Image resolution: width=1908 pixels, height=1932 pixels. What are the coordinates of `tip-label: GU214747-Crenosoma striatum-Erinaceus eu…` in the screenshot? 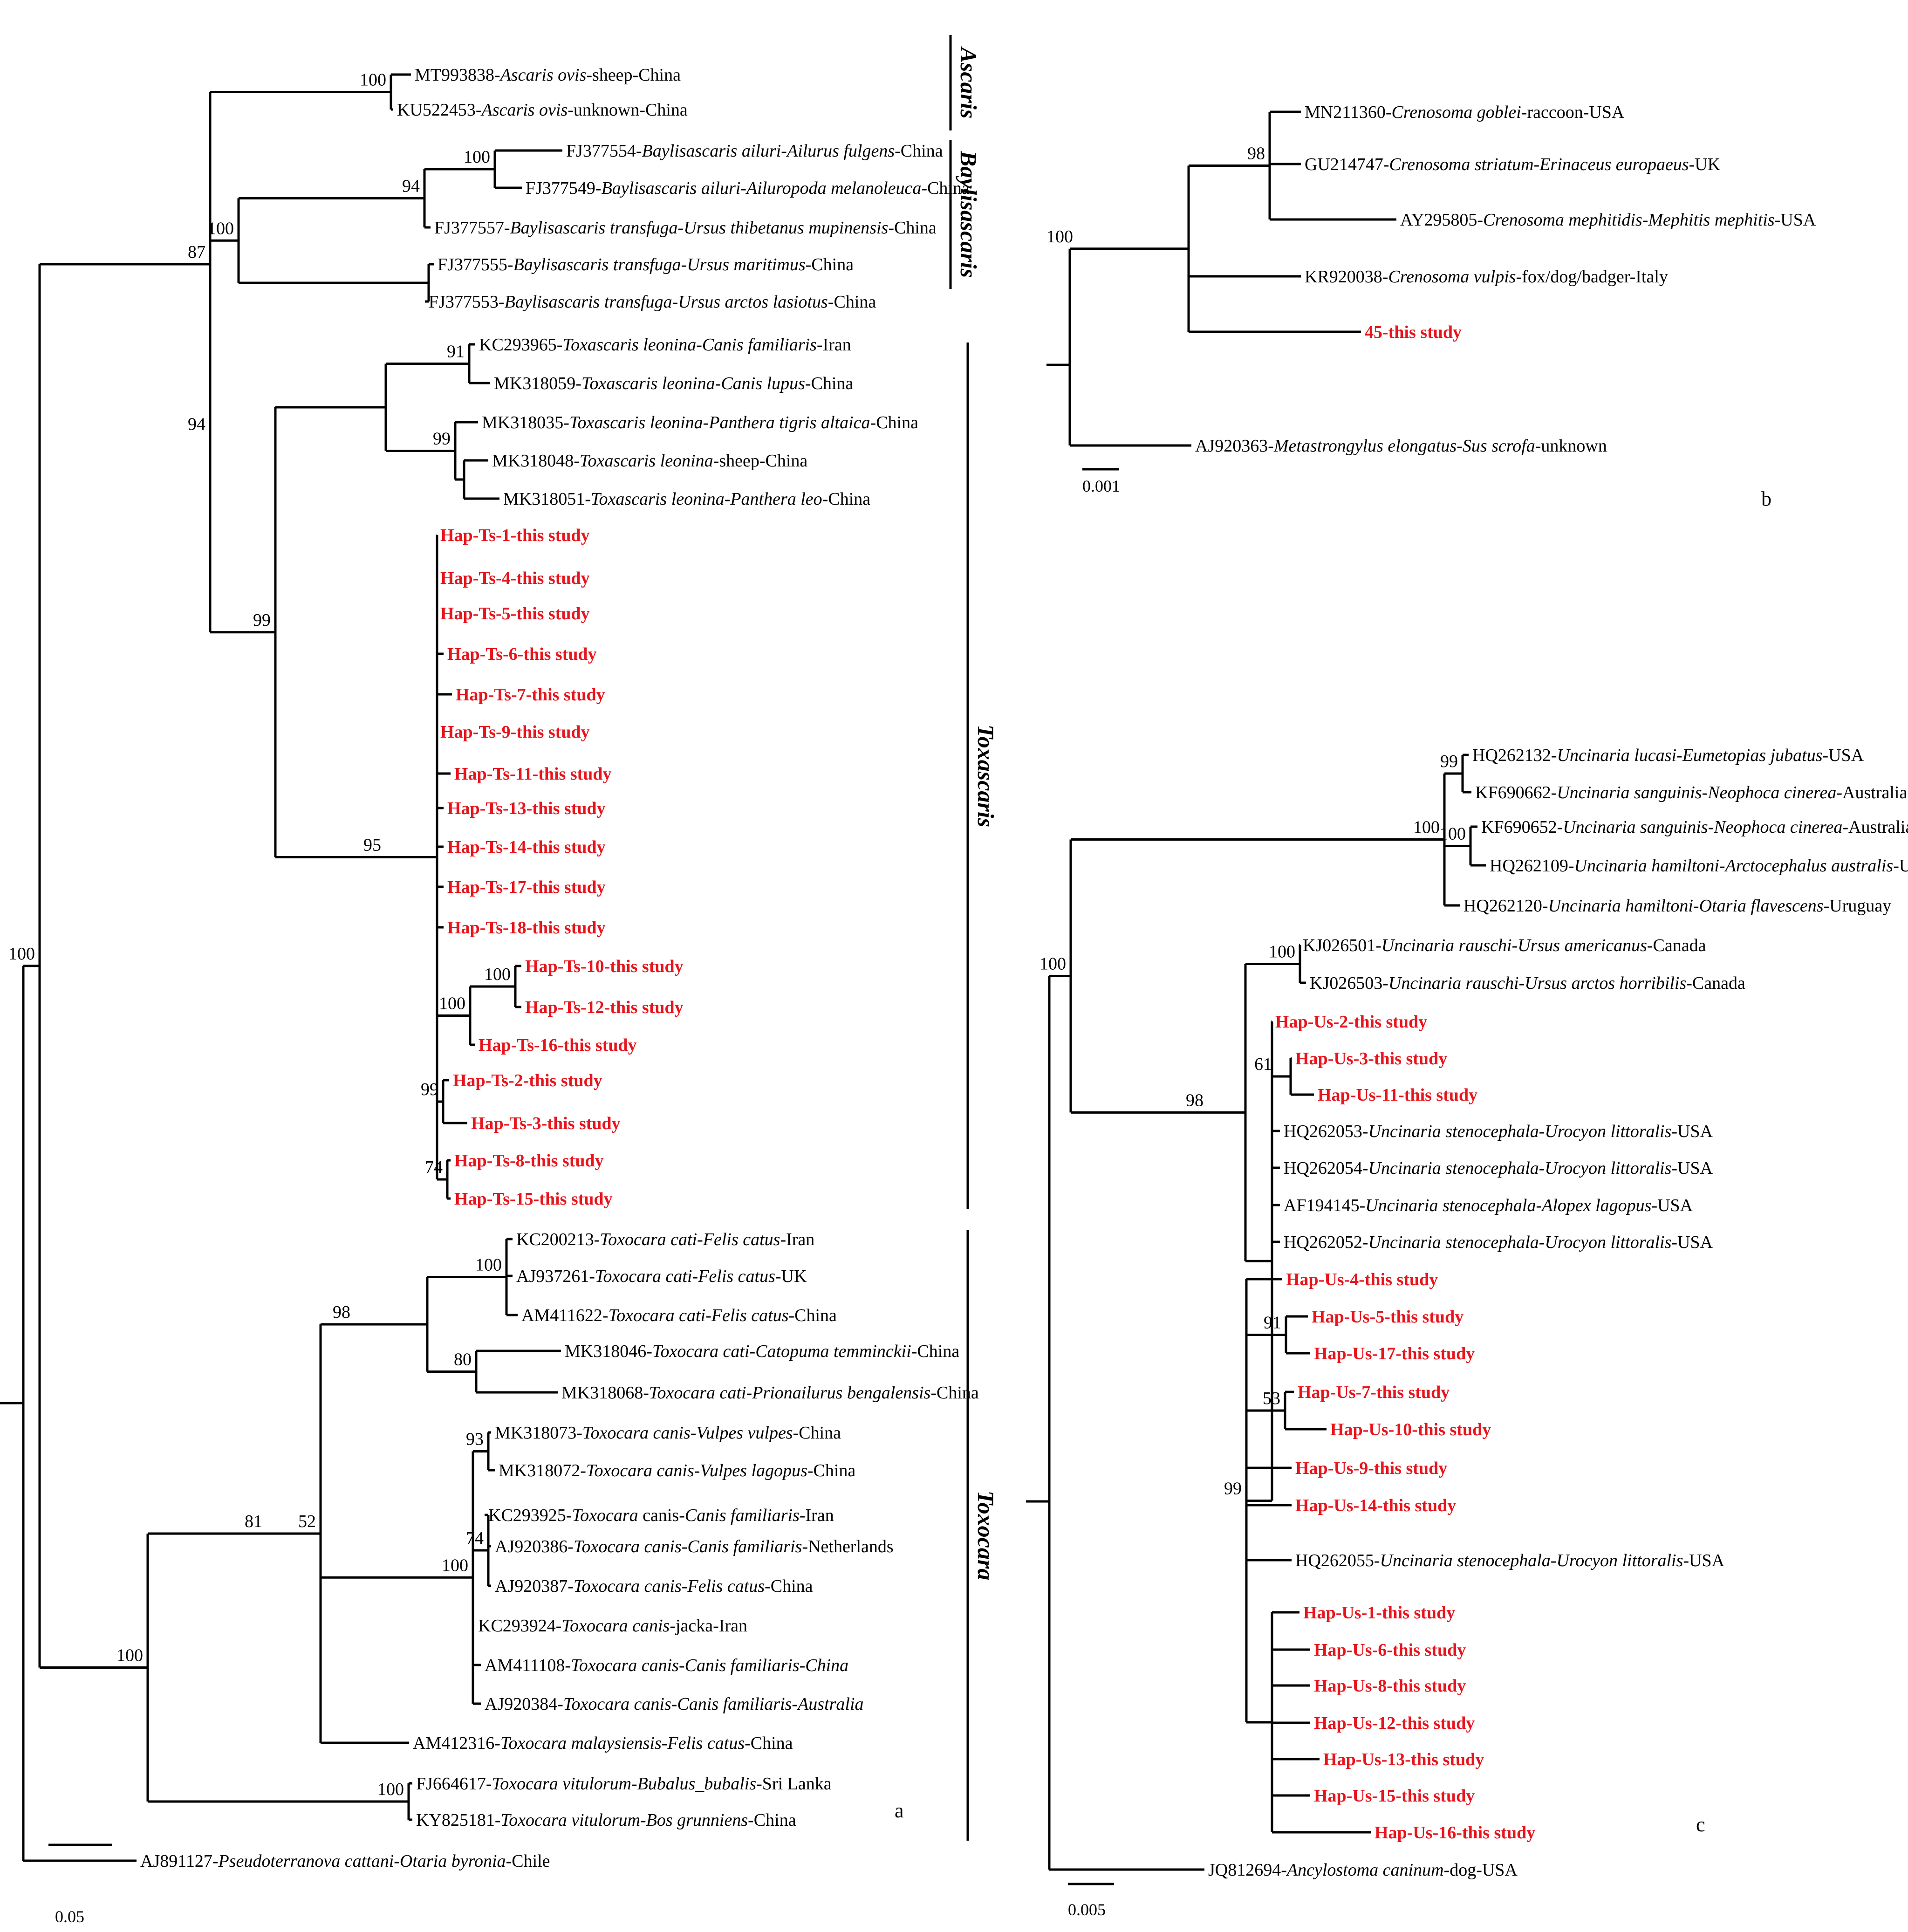 It's located at (1513, 164).